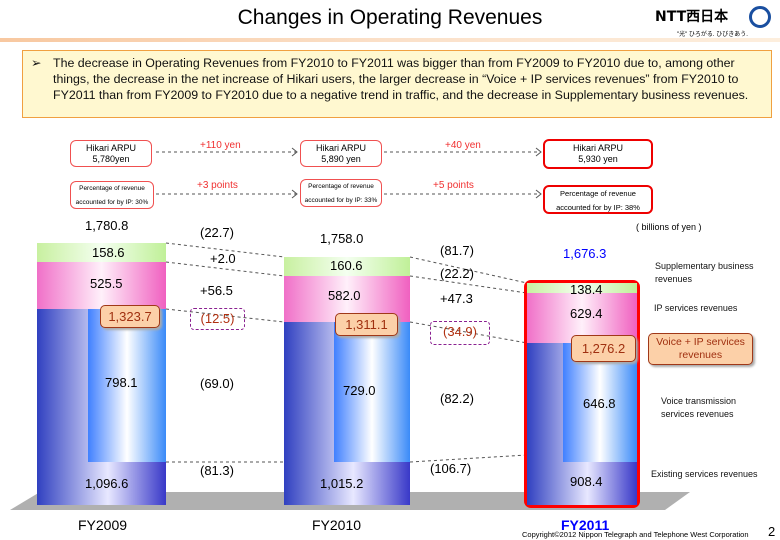  Describe the element at coordinates (457, 273) in the screenshot. I see `change-supplementary: (22.2)` at that location.